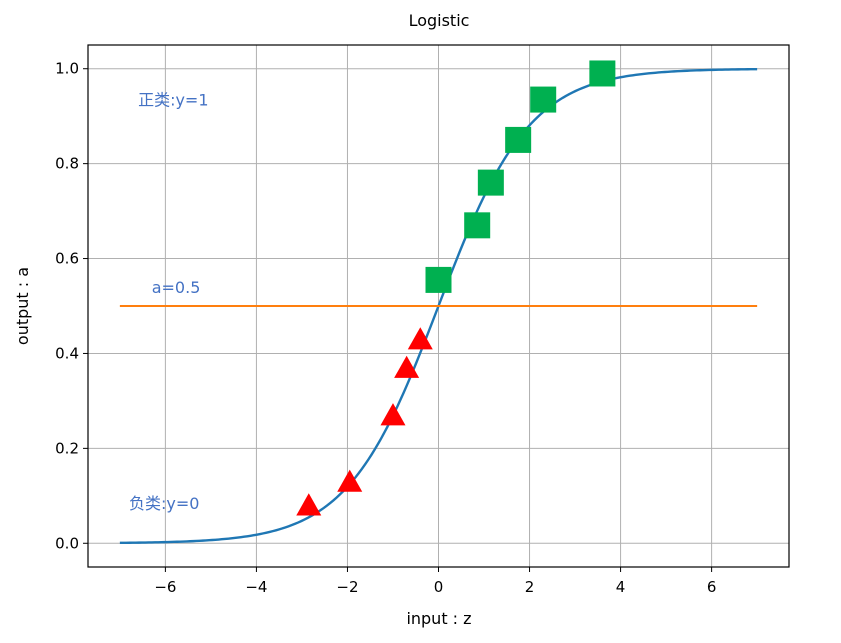 This screenshot has height=643, width=841. Describe the element at coordinates (439, 587) in the screenshot. I see `x-tick-label: 0` at that location.